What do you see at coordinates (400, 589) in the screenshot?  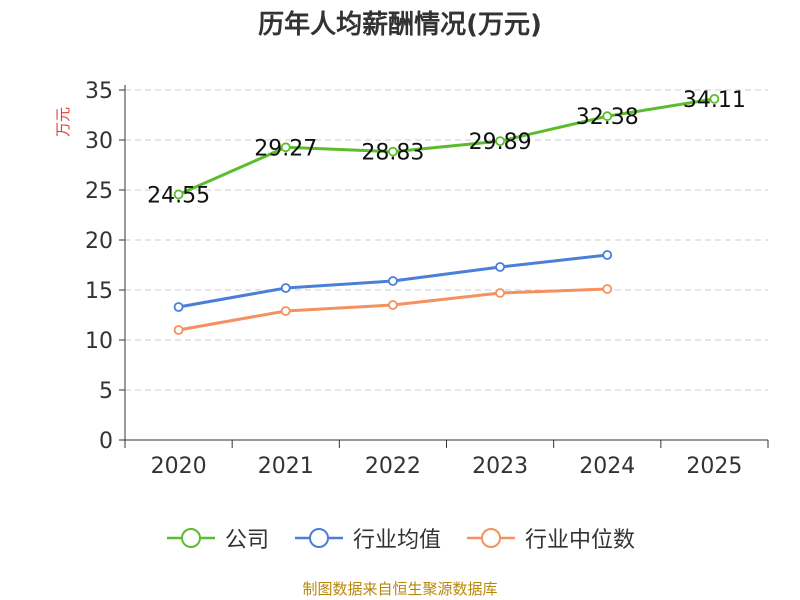 I see `source-note: 制图数据来自恒生聚源数据库` at bounding box center [400, 589].